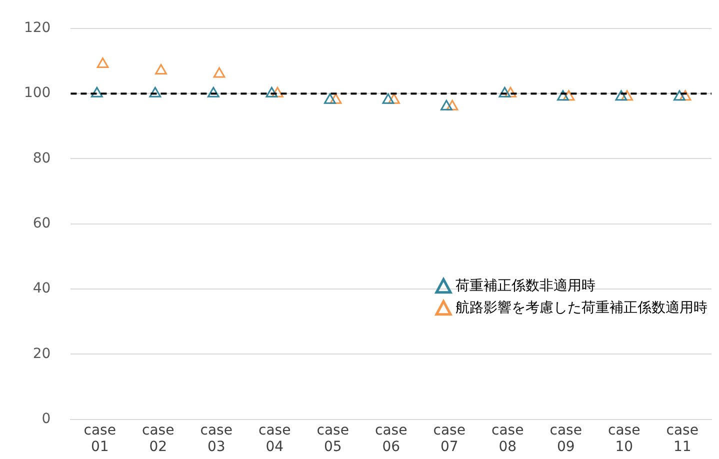  What do you see at coordinates (391, 439) in the screenshot?
I see `x-tick-label: case 06` at bounding box center [391, 439].